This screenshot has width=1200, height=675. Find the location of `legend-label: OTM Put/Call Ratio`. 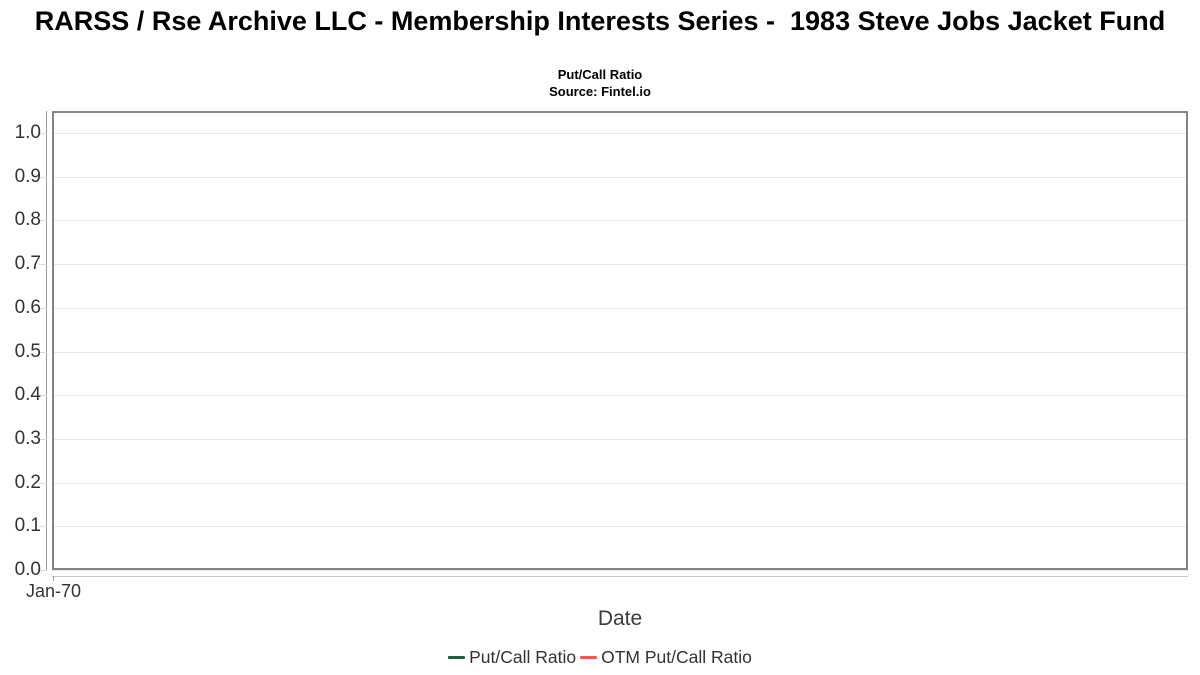

legend-label: OTM Put/Call Ratio is located at coordinates (676, 657).